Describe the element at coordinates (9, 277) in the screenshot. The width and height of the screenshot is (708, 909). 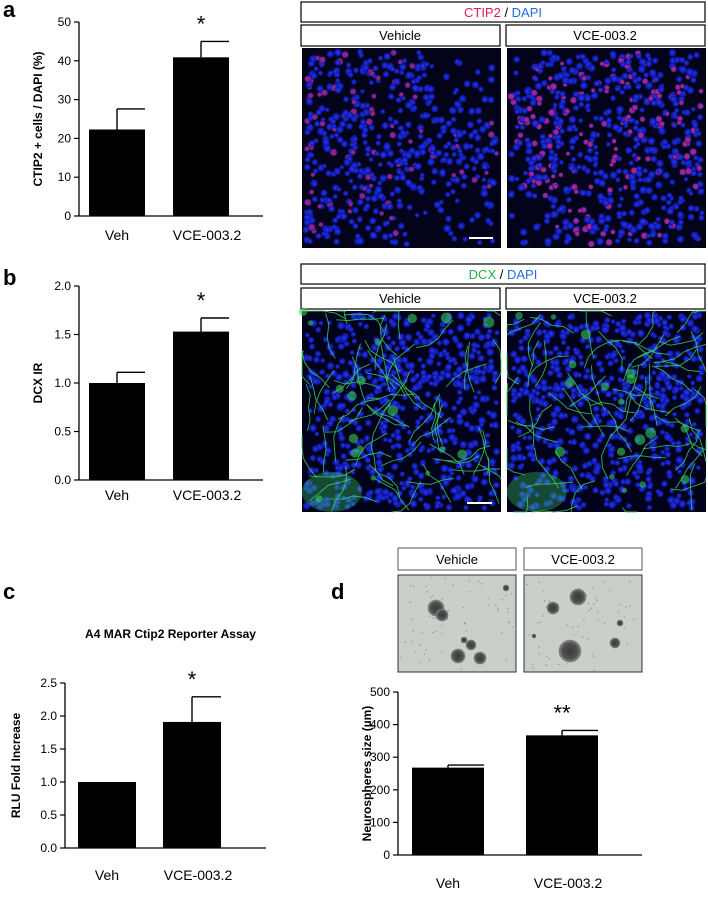
I see `panel-label-b: b` at that location.